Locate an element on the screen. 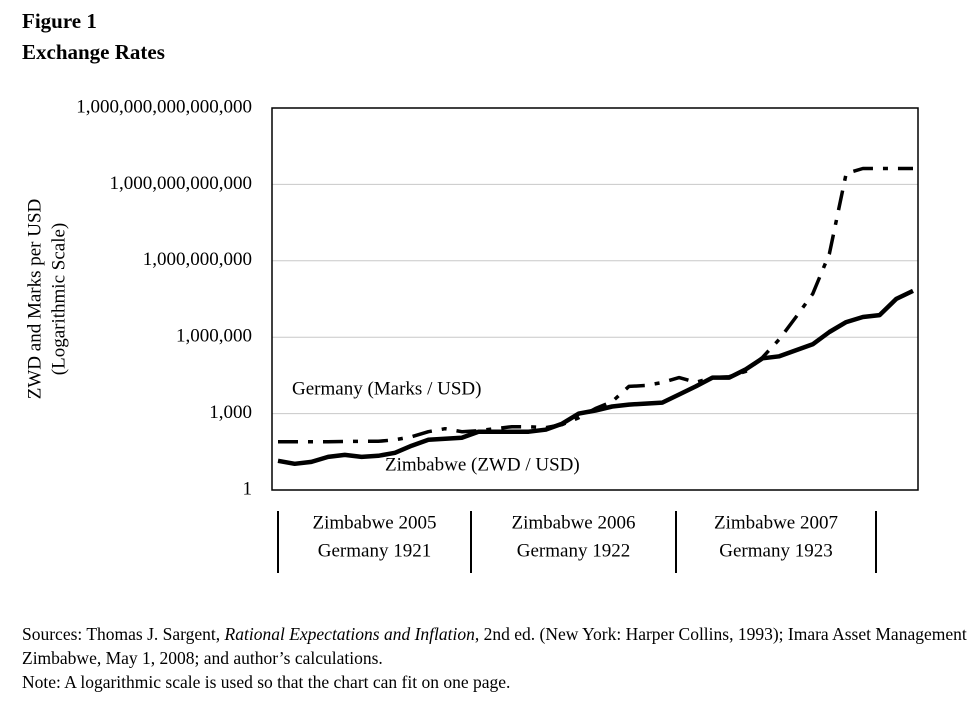 The image size is (977, 704). period-label: Germany 1923 is located at coordinates (775, 550).